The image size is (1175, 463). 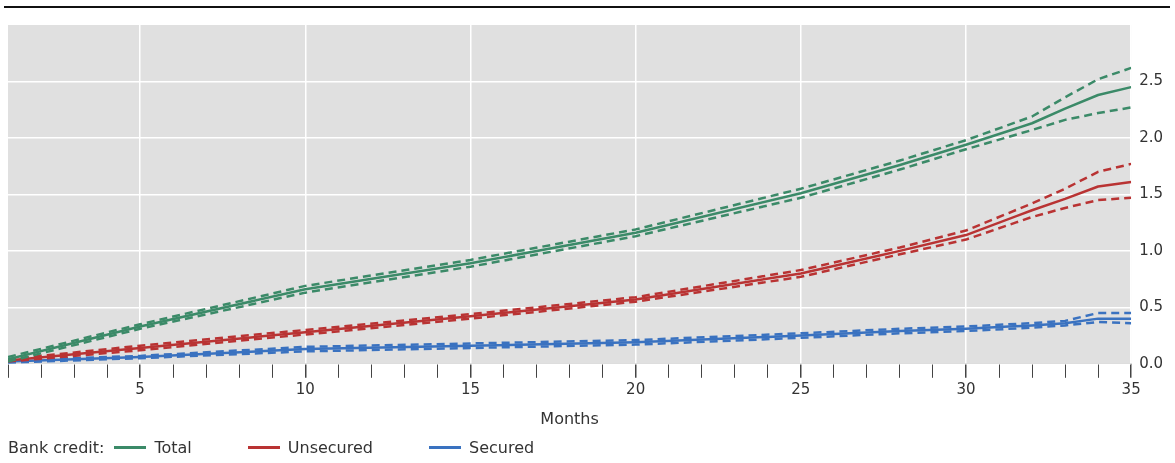 What do you see at coordinates (801, 388) in the screenshot?
I see `x-tick-label: 25` at bounding box center [801, 388].